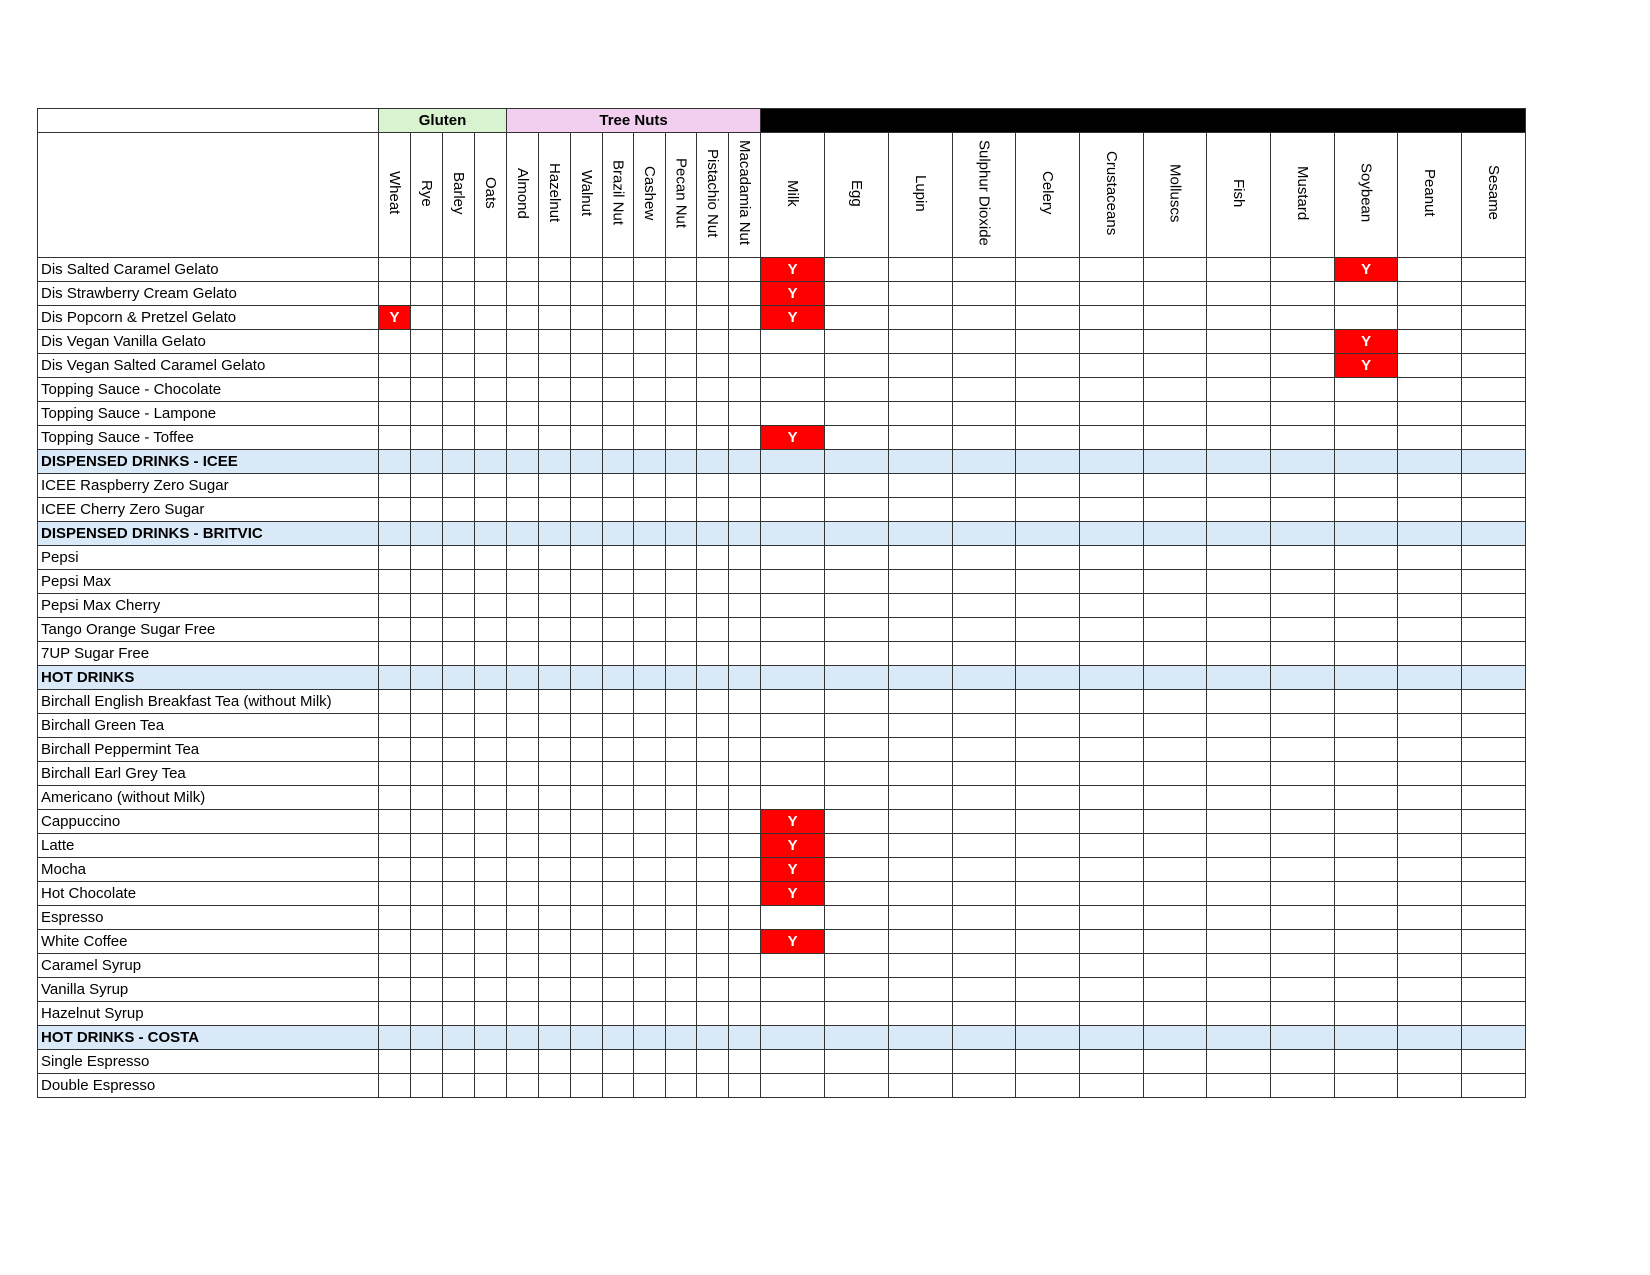 The image size is (1650, 1275). I want to click on column-header-label: Peanut, so click(1430, 193).